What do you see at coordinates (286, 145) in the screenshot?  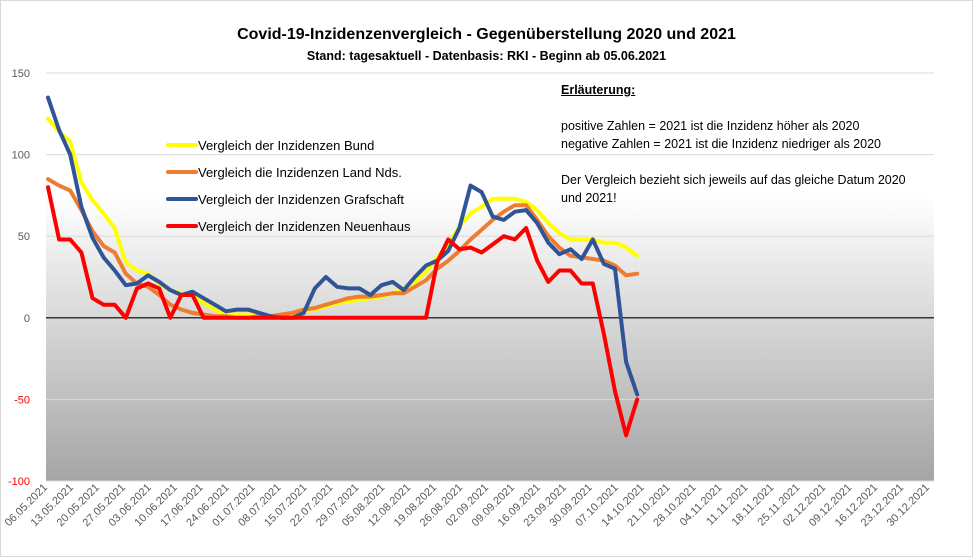 I see `legend-label: Vergleich der Inzidenzen Bund` at bounding box center [286, 145].